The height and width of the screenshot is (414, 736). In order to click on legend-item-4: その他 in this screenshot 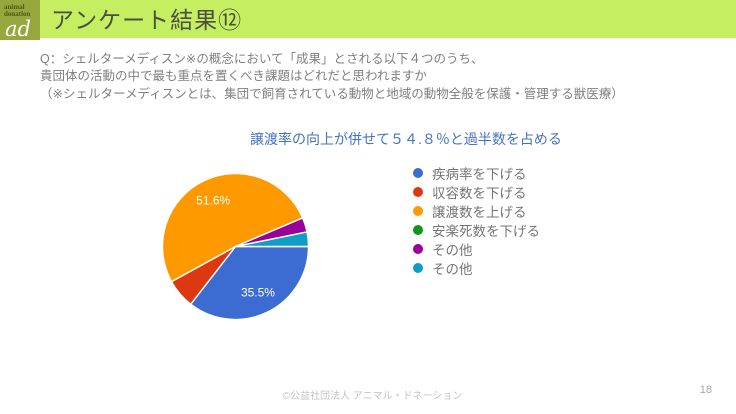, I will do `click(476, 248)`.